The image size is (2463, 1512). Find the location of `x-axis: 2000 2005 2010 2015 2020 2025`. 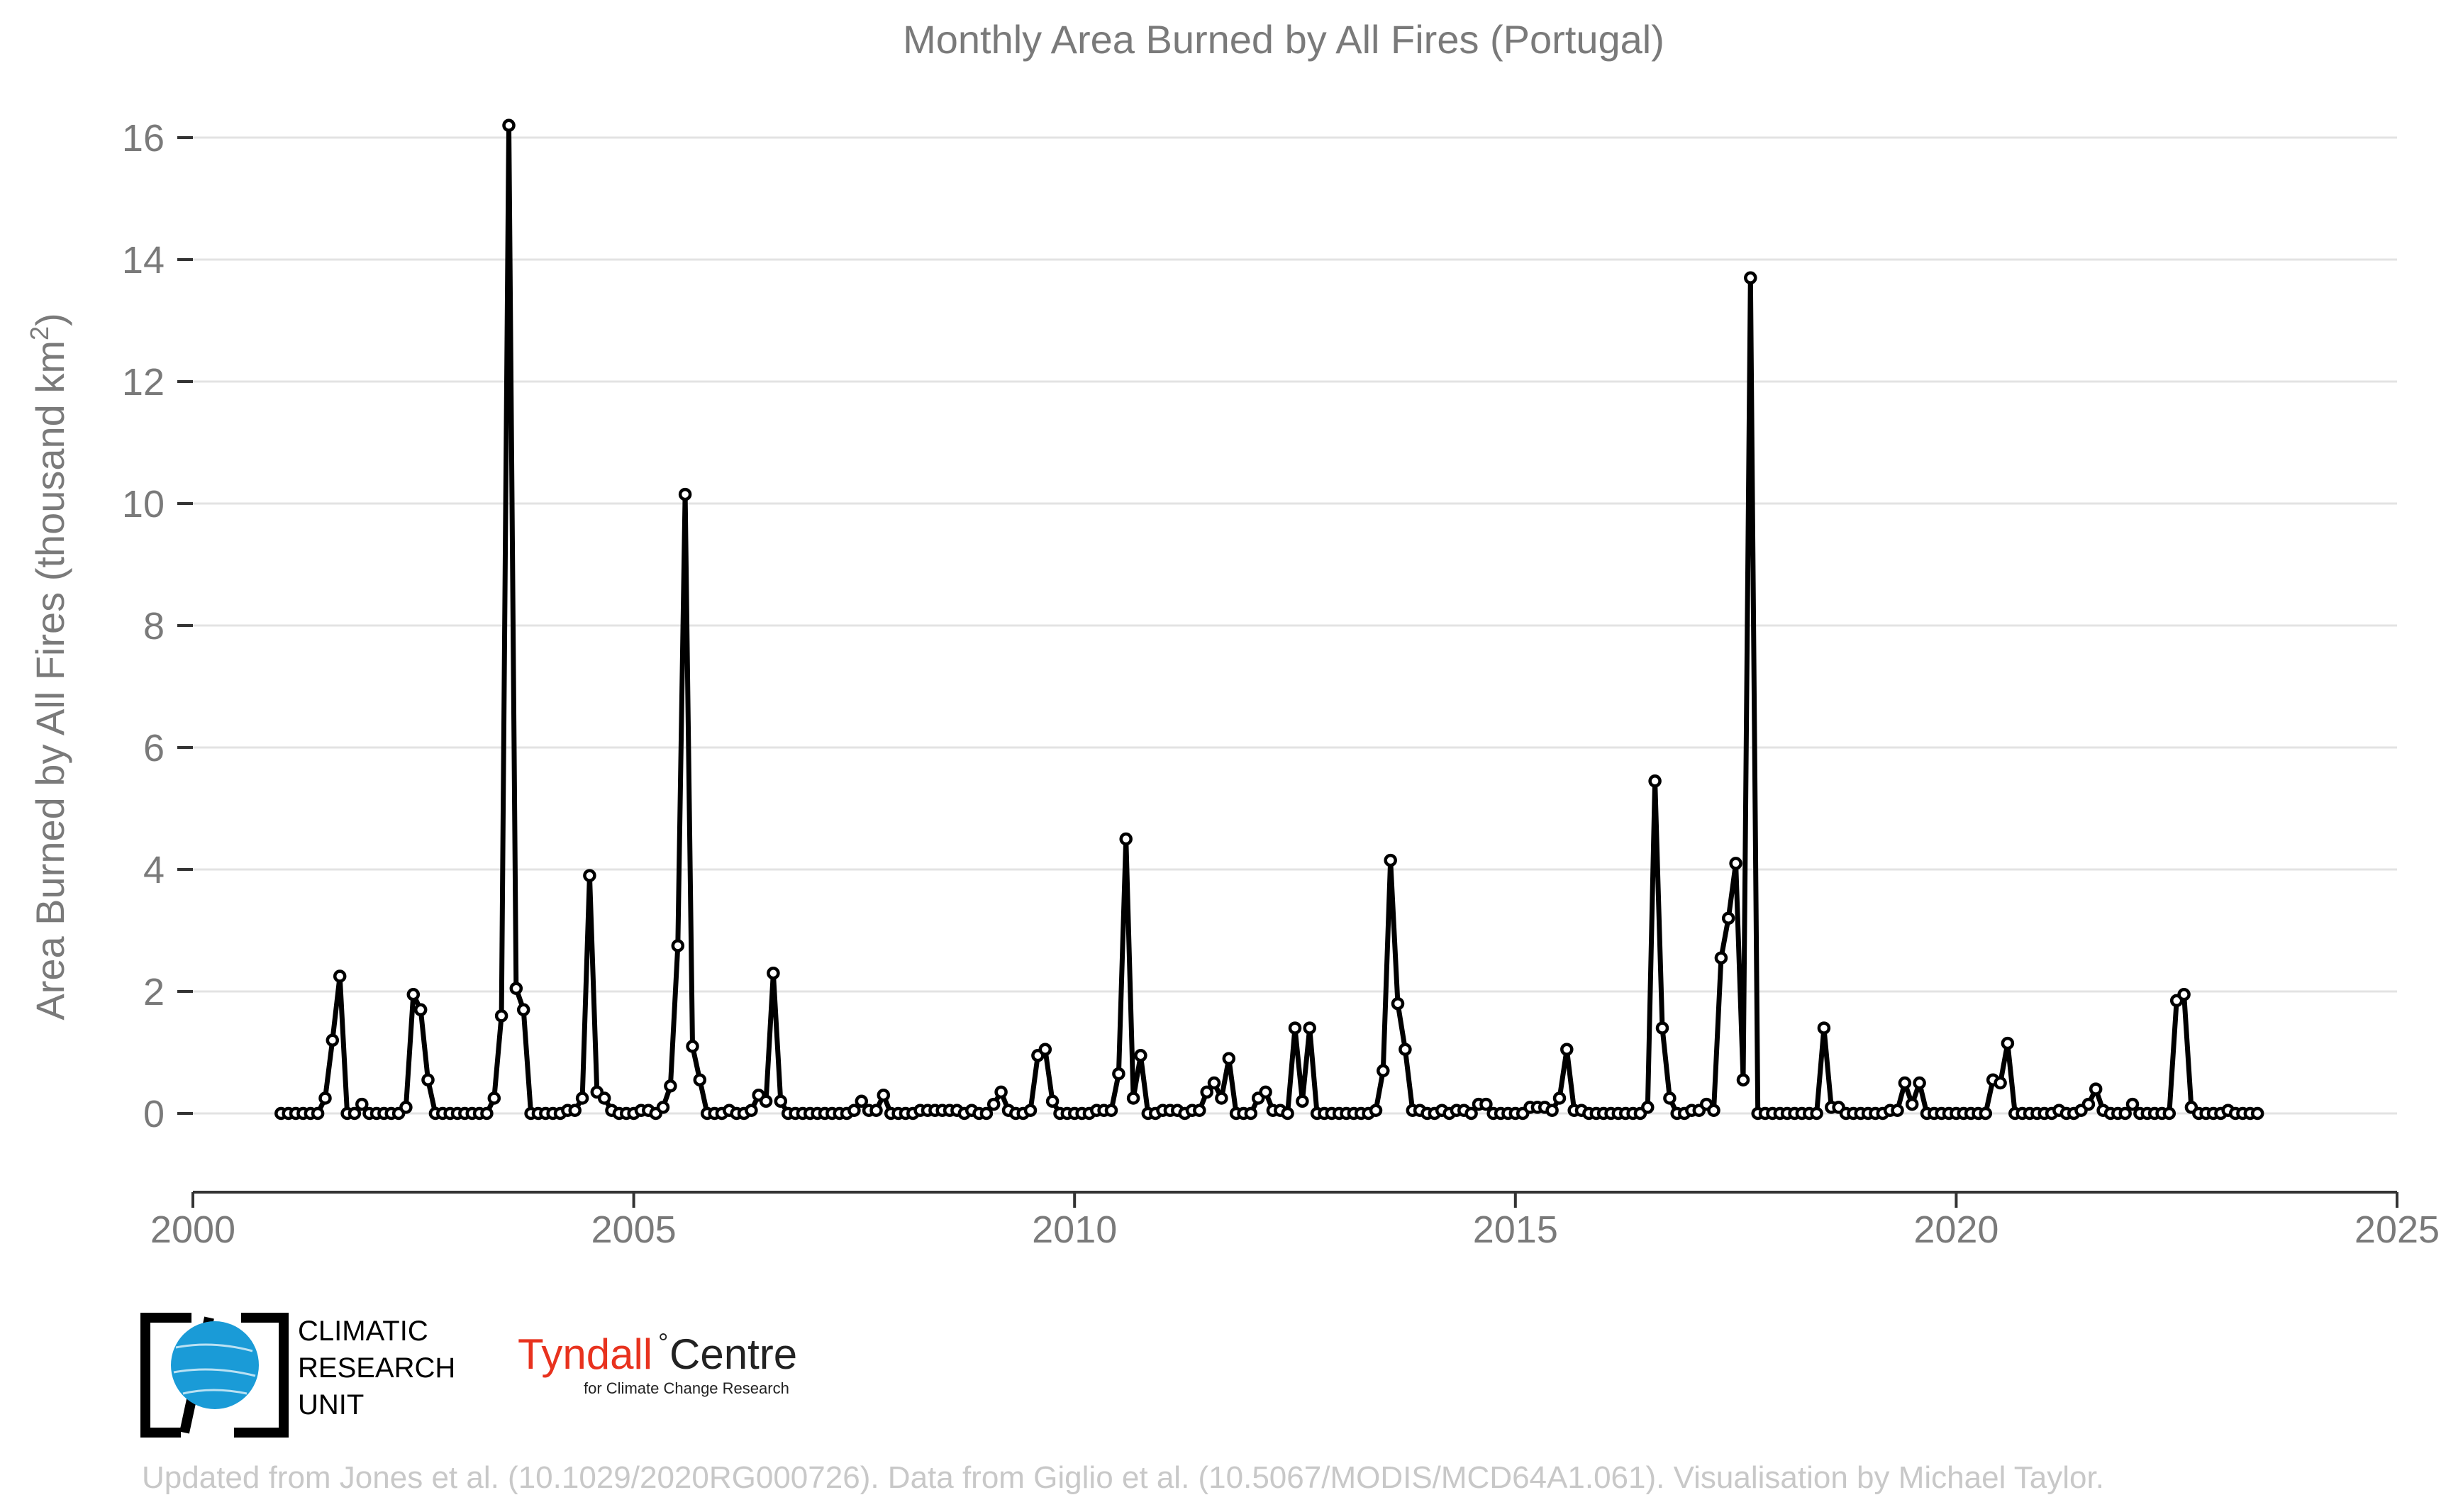

x-axis: 2000 2005 2010 2015 2020 2025 is located at coordinates (1295, 1221).